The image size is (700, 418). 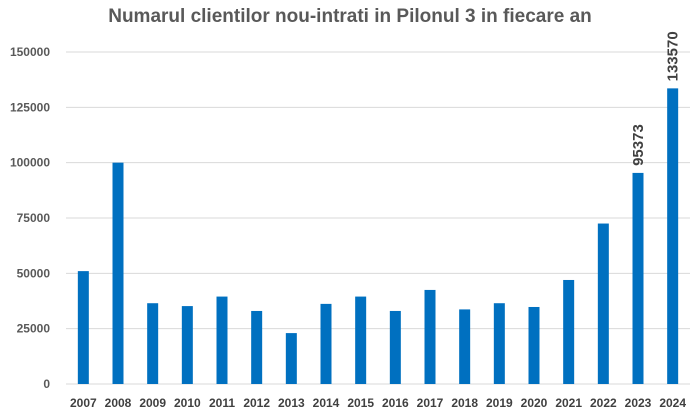 What do you see at coordinates (395, 403) in the screenshot?
I see `x-tick-label: 2016` at bounding box center [395, 403].